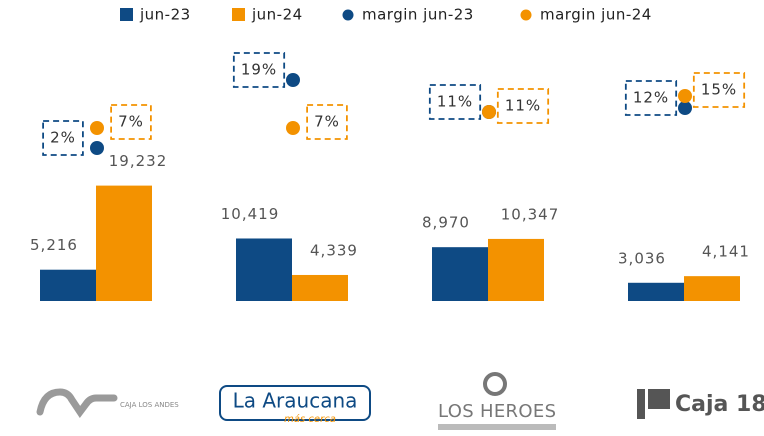 This screenshot has height=436, width=764. Describe the element at coordinates (596, 15) in the screenshot. I see `legend-label: margin jun-24` at that location.